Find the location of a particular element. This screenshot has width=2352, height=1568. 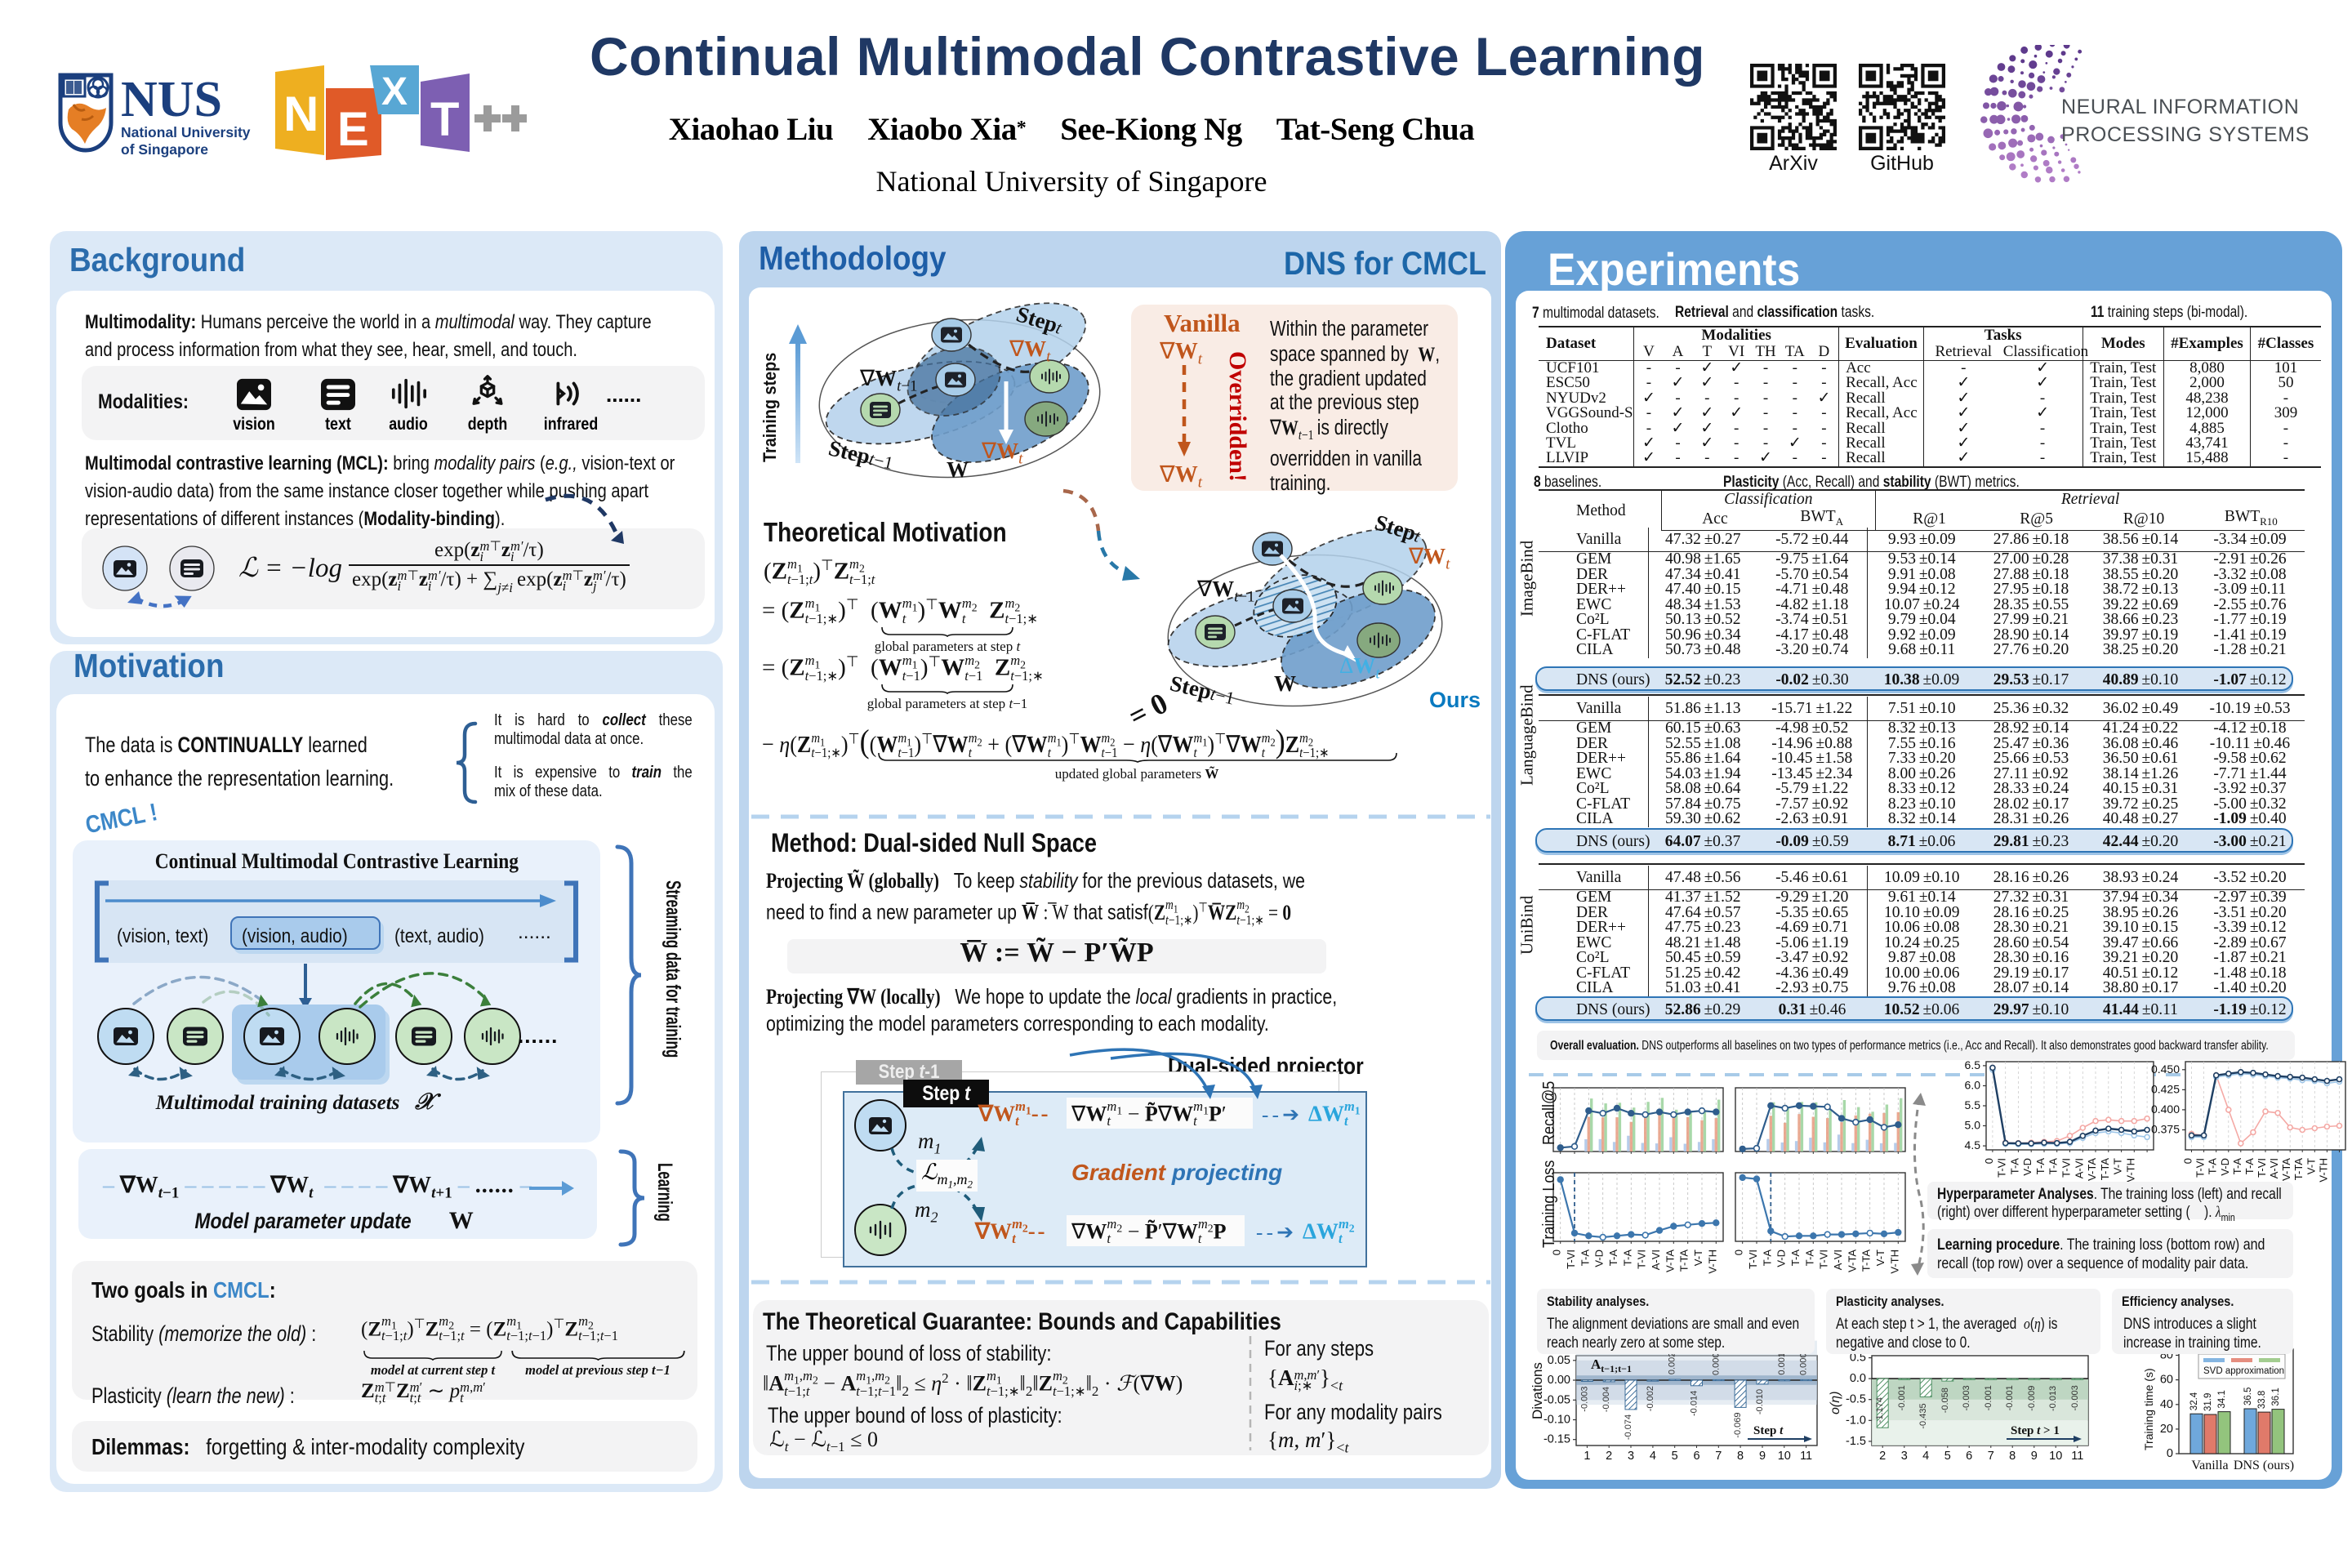

svg-text: -0.05 is located at coordinates (1557, 1399).